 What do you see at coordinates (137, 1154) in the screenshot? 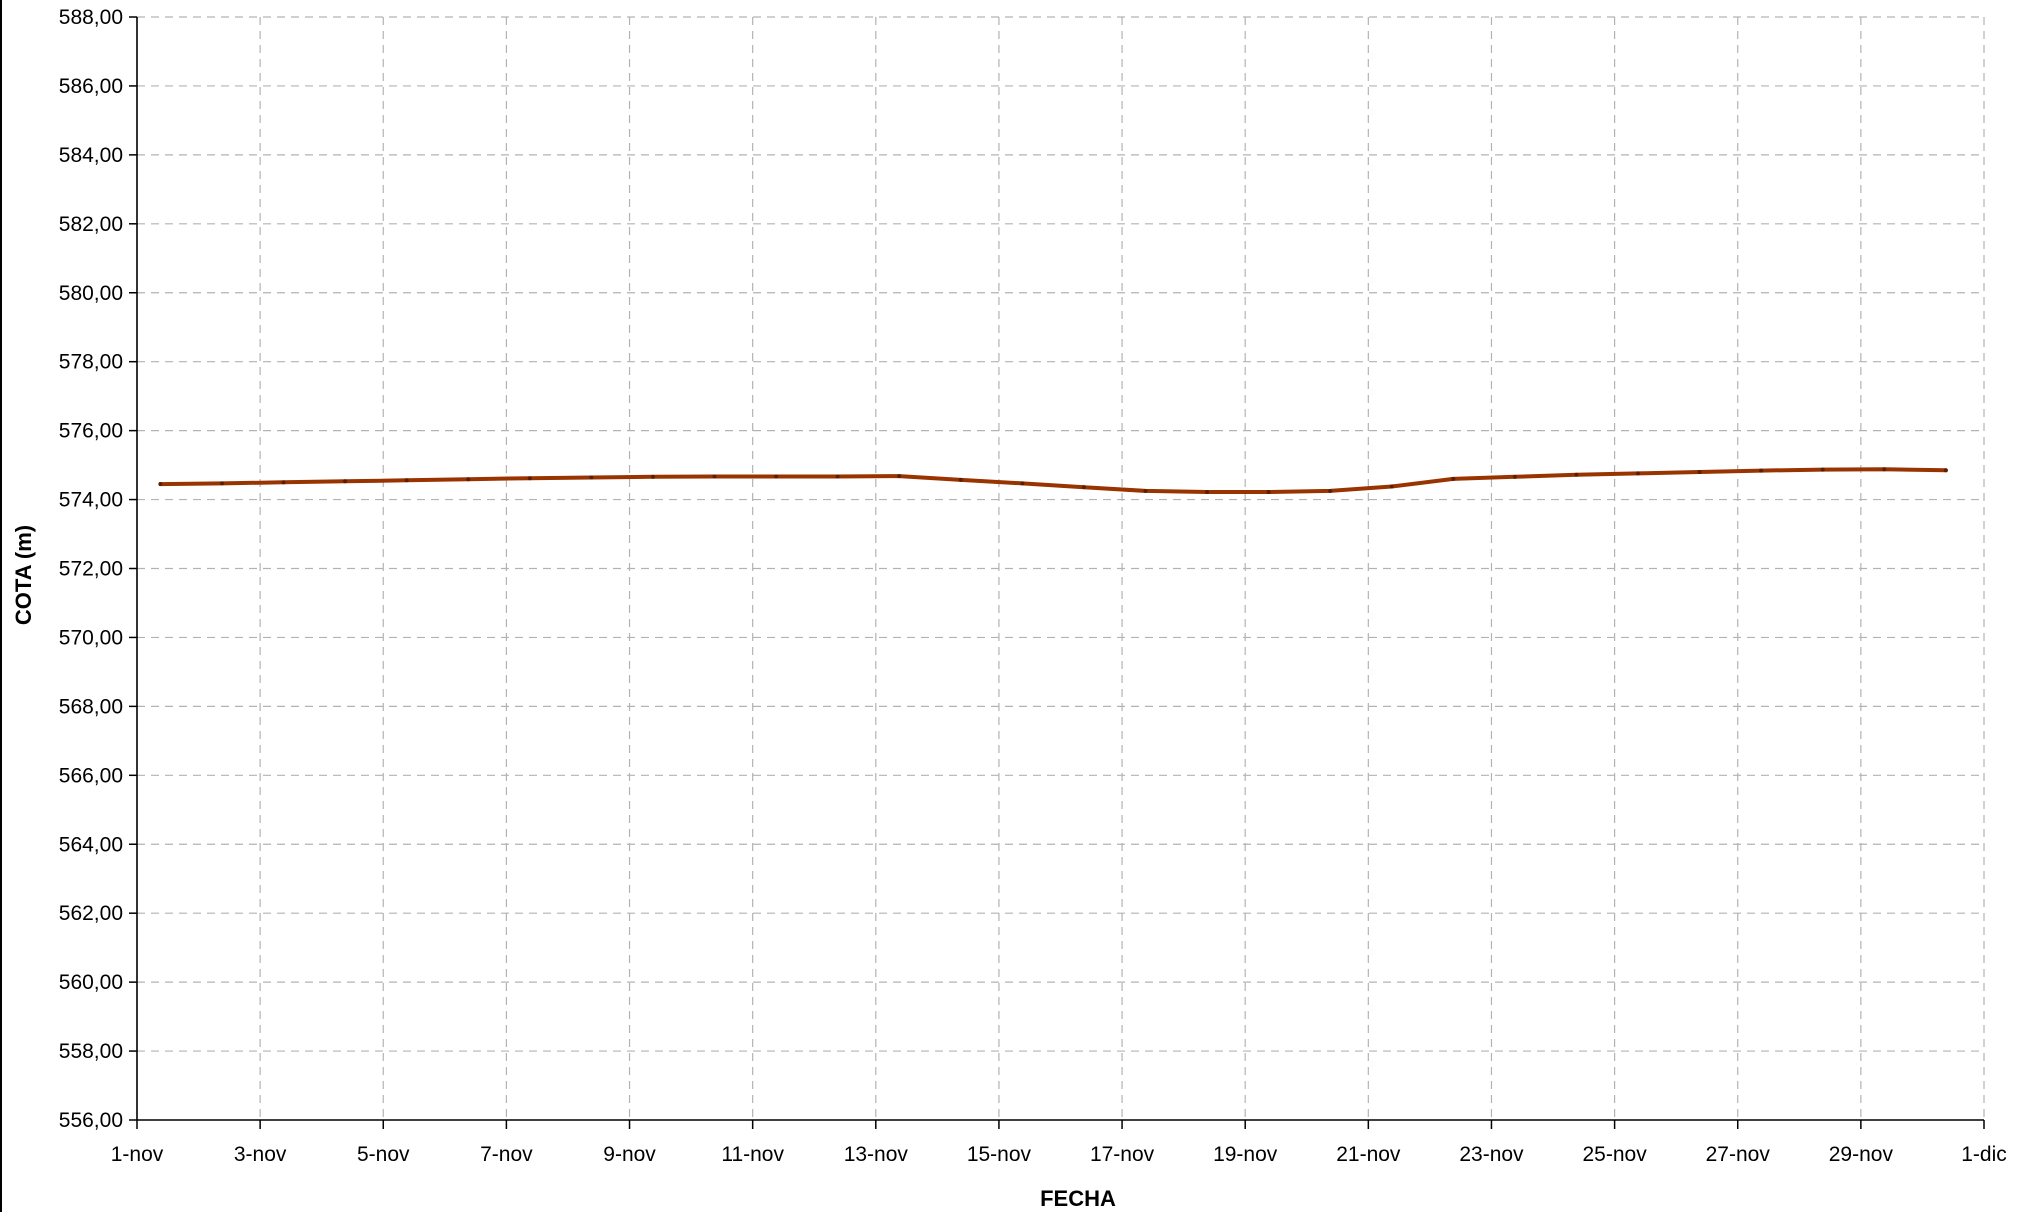
I see `x-tick-label: 1-nov` at bounding box center [137, 1154].